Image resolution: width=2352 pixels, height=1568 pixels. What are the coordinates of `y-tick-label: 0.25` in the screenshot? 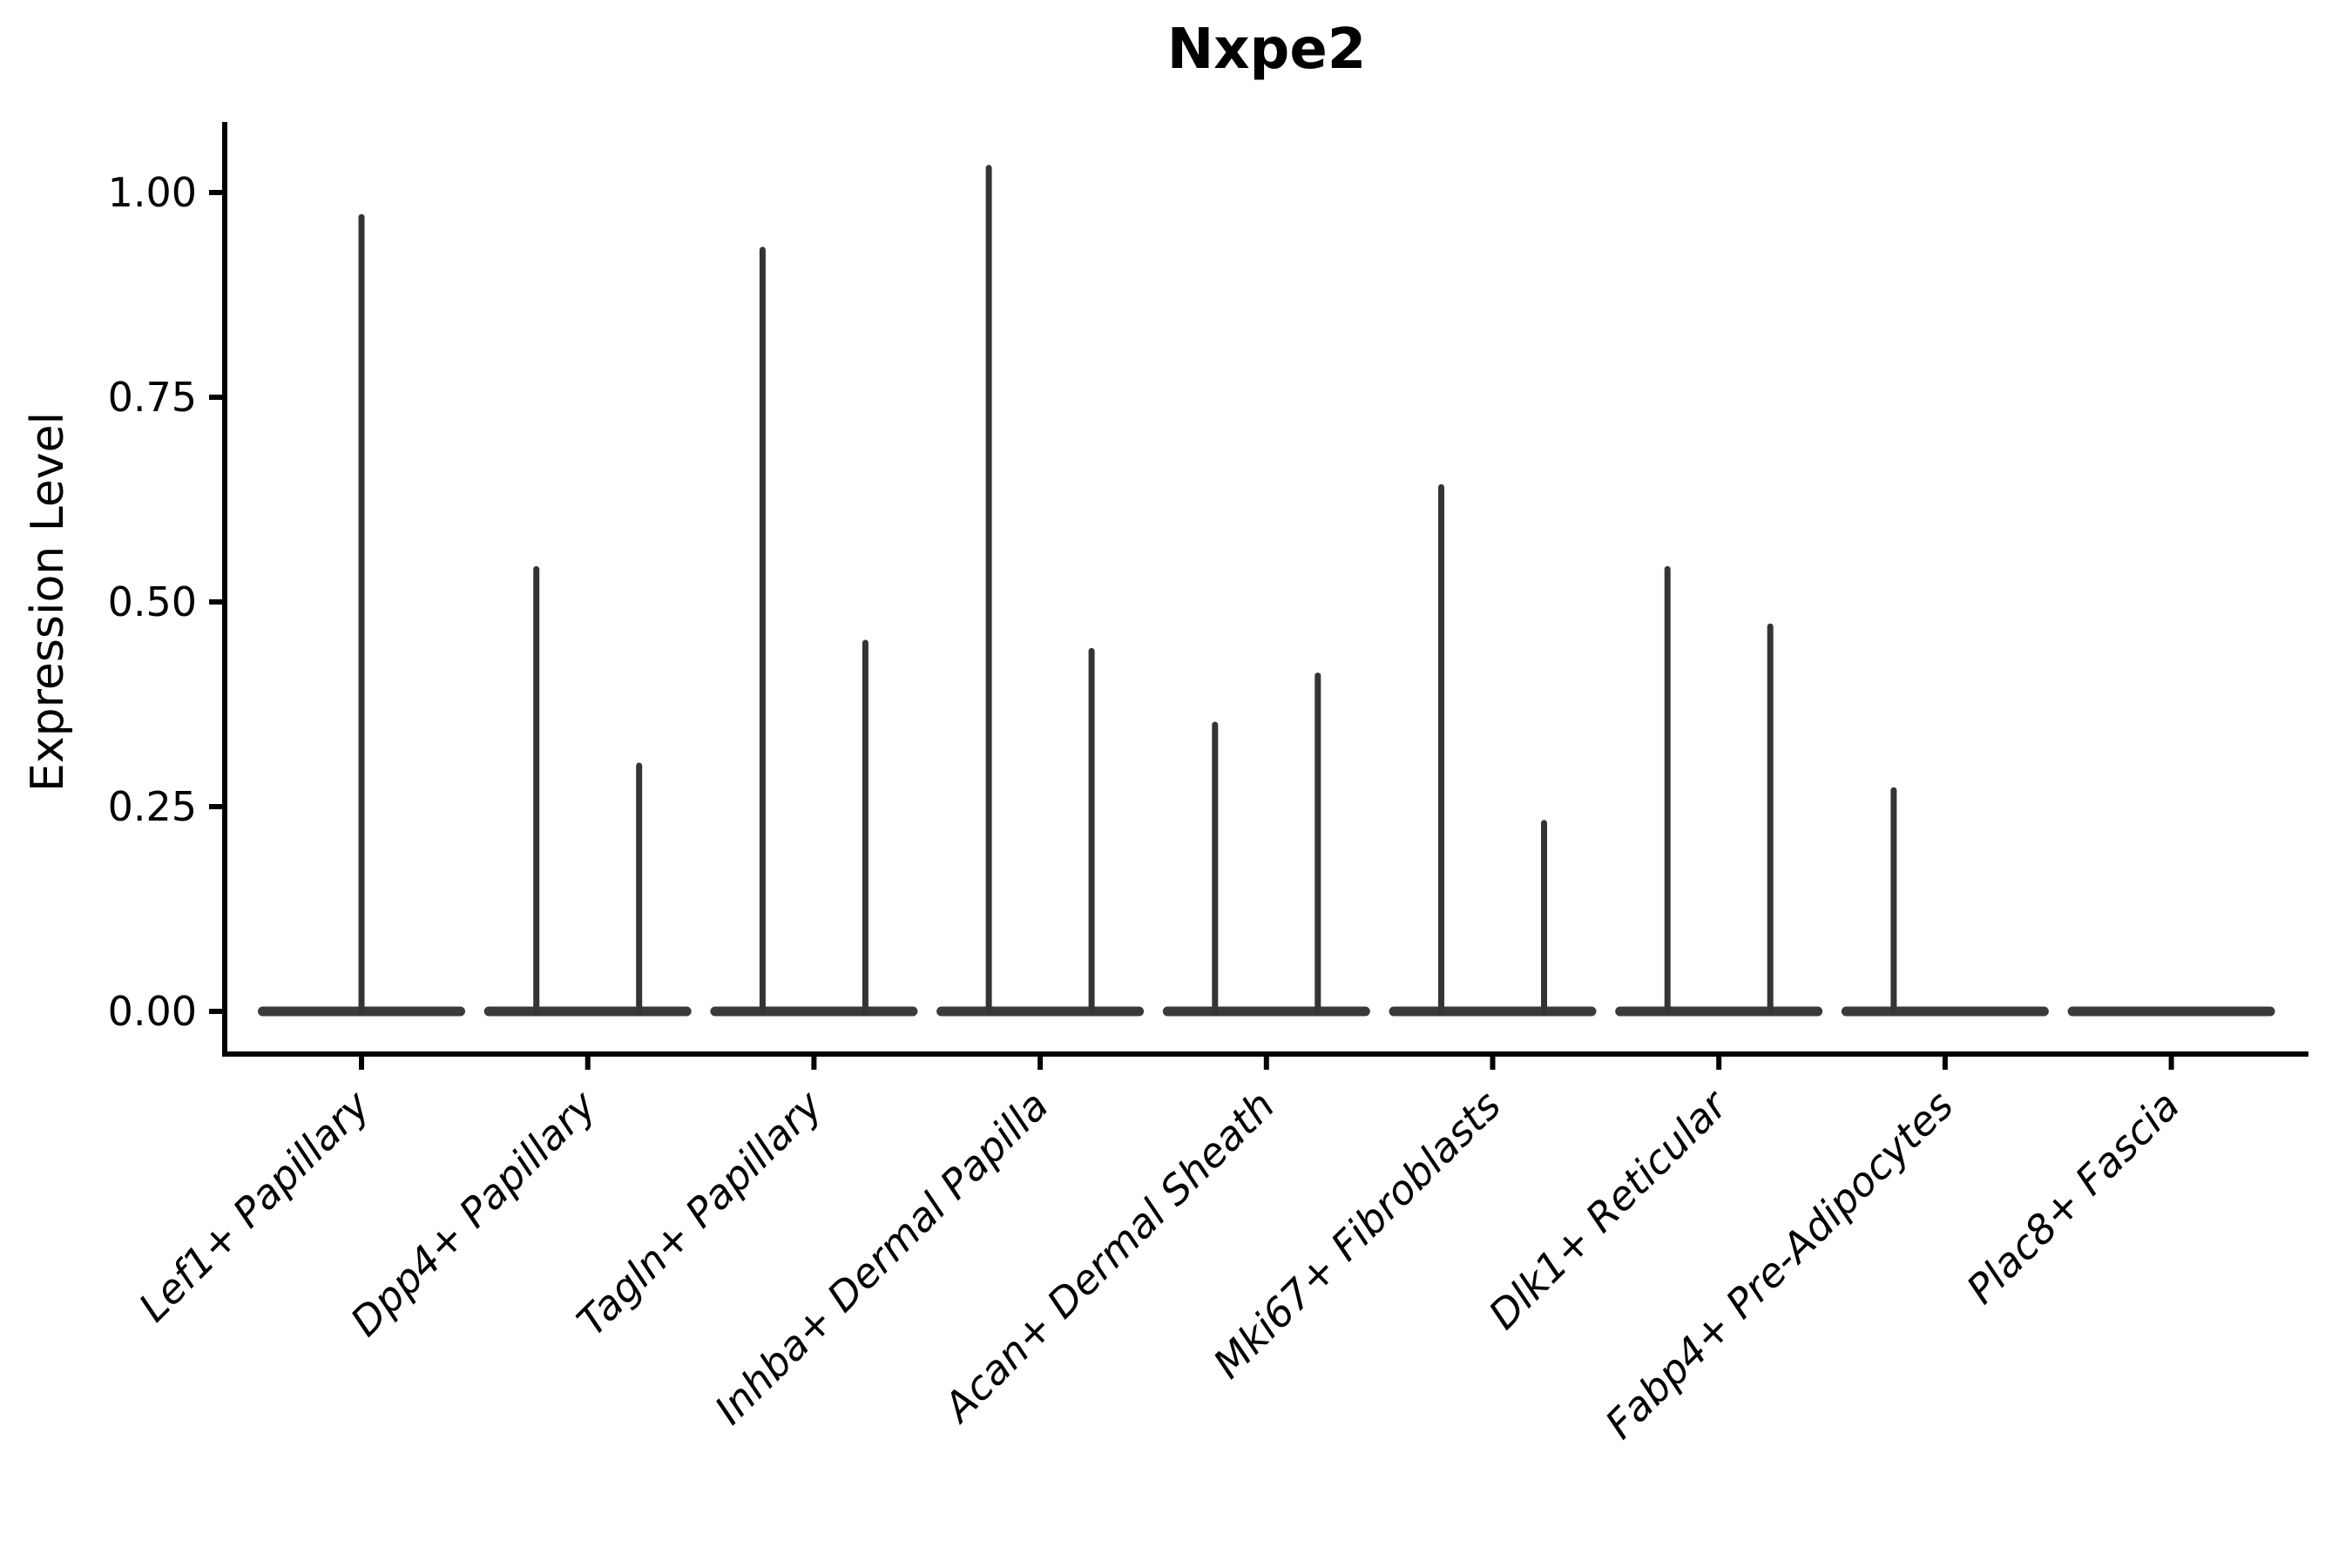 It's located at (152, 806).